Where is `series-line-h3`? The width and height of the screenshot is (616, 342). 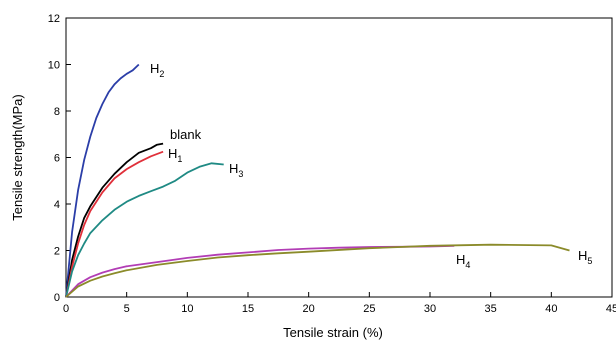
series-line-h3 is located at coordinates (144, 230).